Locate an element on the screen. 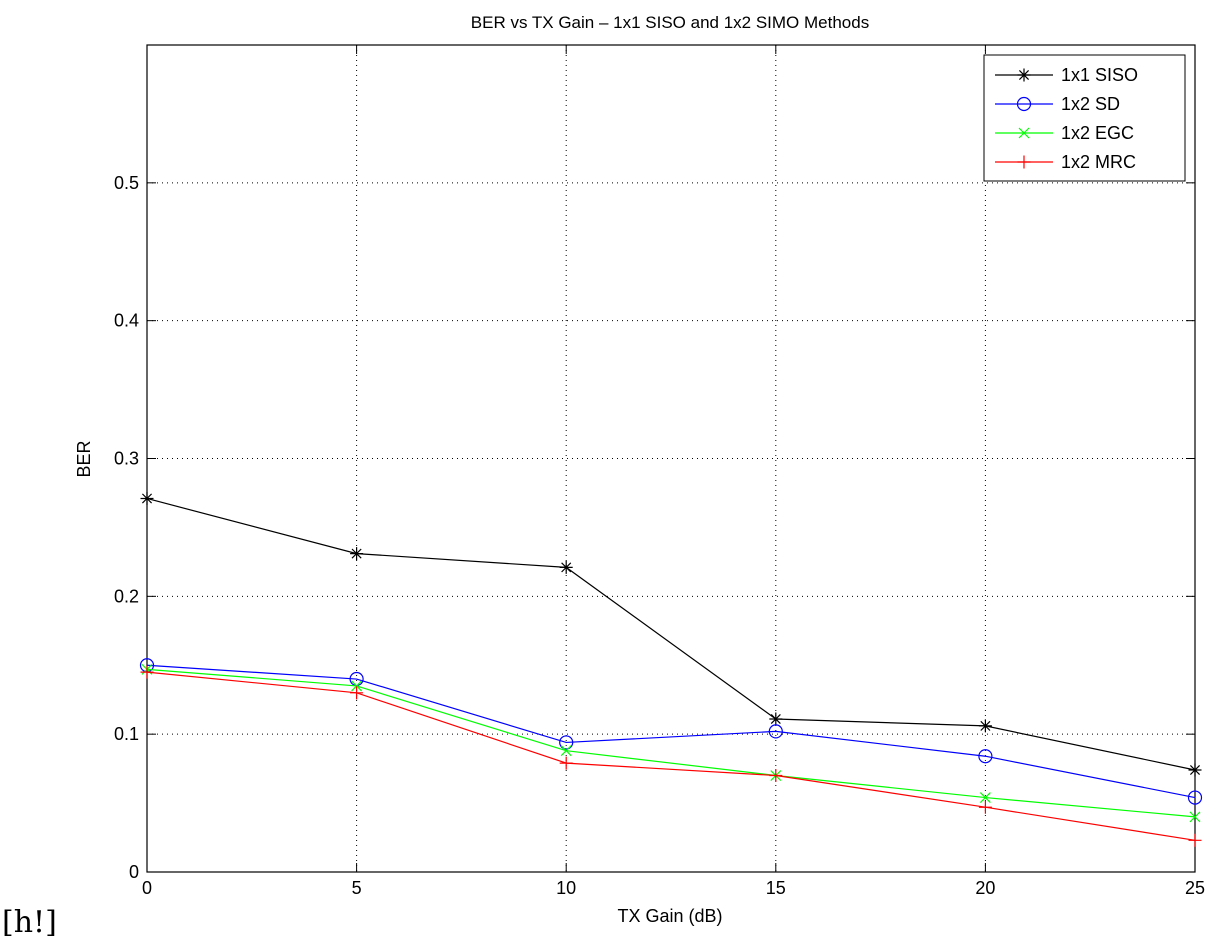 The width and height of the screenshot is (1219, 951). x-axis-label: TX Gain (dB) is located at coordinates (669, 916).